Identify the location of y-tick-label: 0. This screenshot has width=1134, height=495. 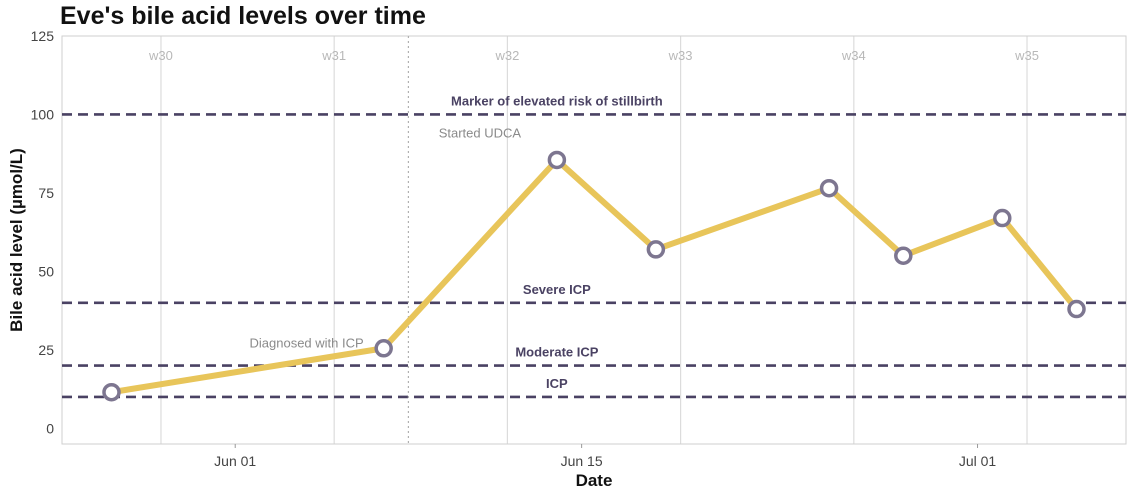
(50, 428).